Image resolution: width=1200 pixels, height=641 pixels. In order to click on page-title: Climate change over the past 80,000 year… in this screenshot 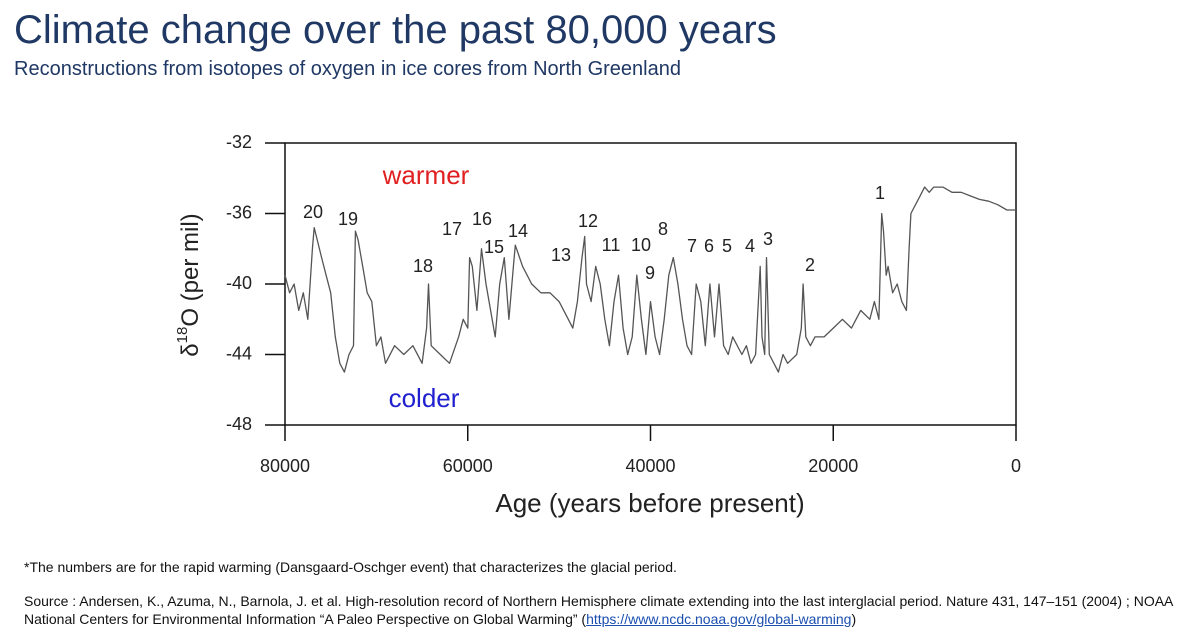, I will do `click(395, 30)`.